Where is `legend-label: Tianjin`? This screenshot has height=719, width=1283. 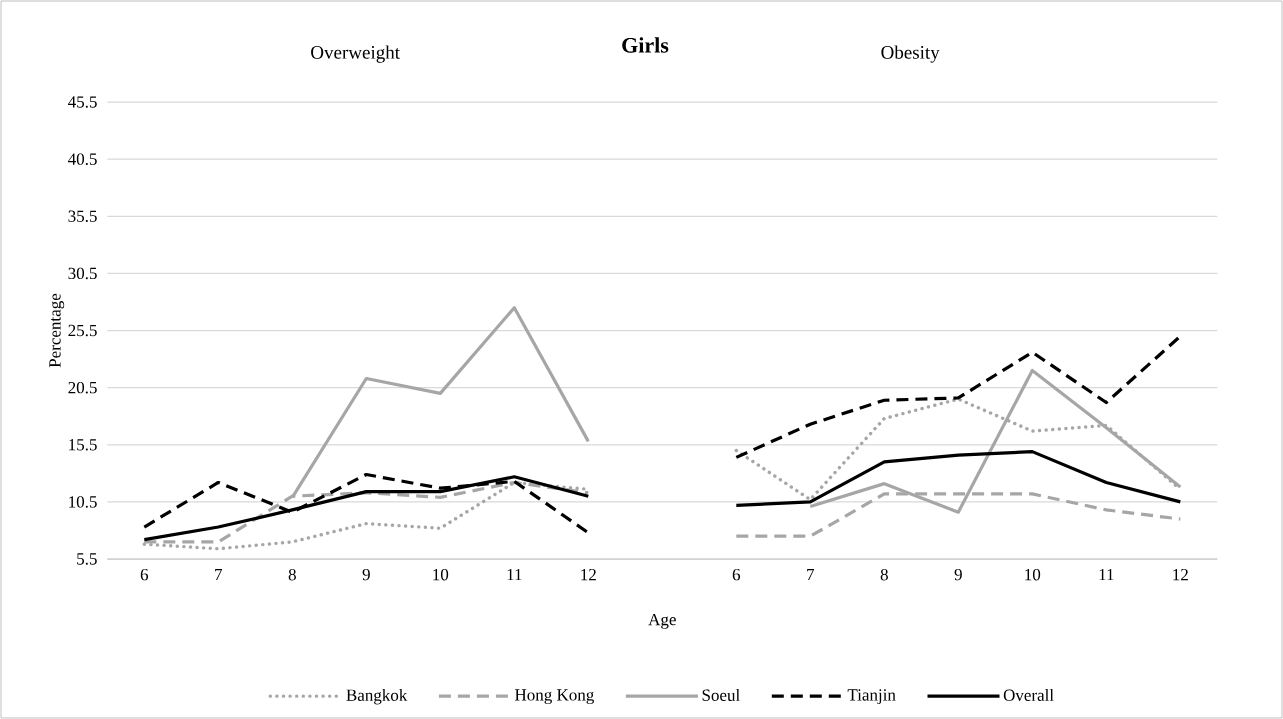
legend-label: Tianjin is located at coordinates (871, 697).